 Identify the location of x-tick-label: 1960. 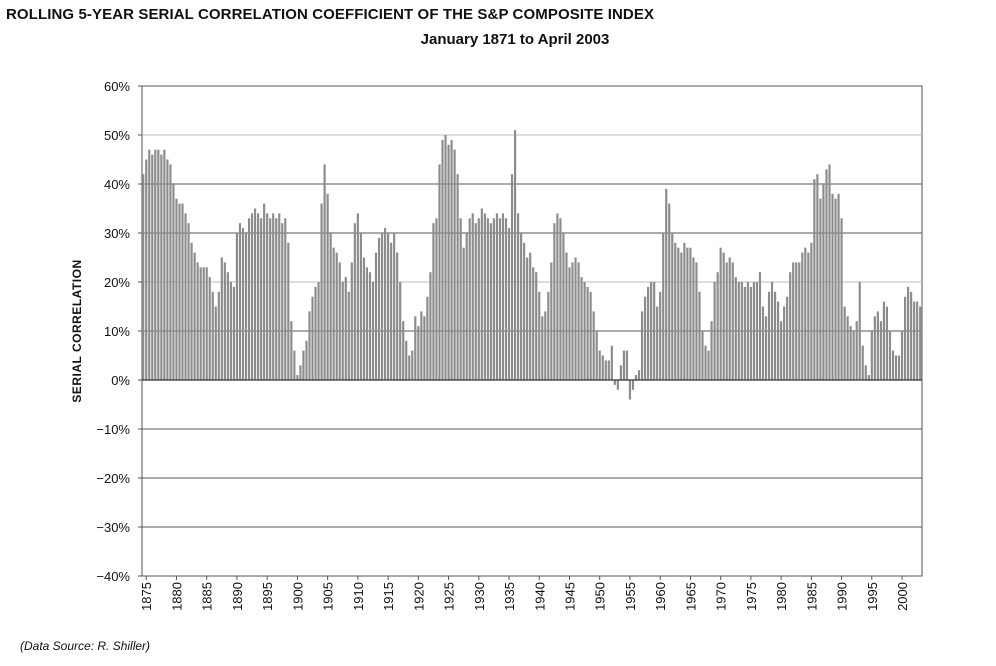
(660, 596).